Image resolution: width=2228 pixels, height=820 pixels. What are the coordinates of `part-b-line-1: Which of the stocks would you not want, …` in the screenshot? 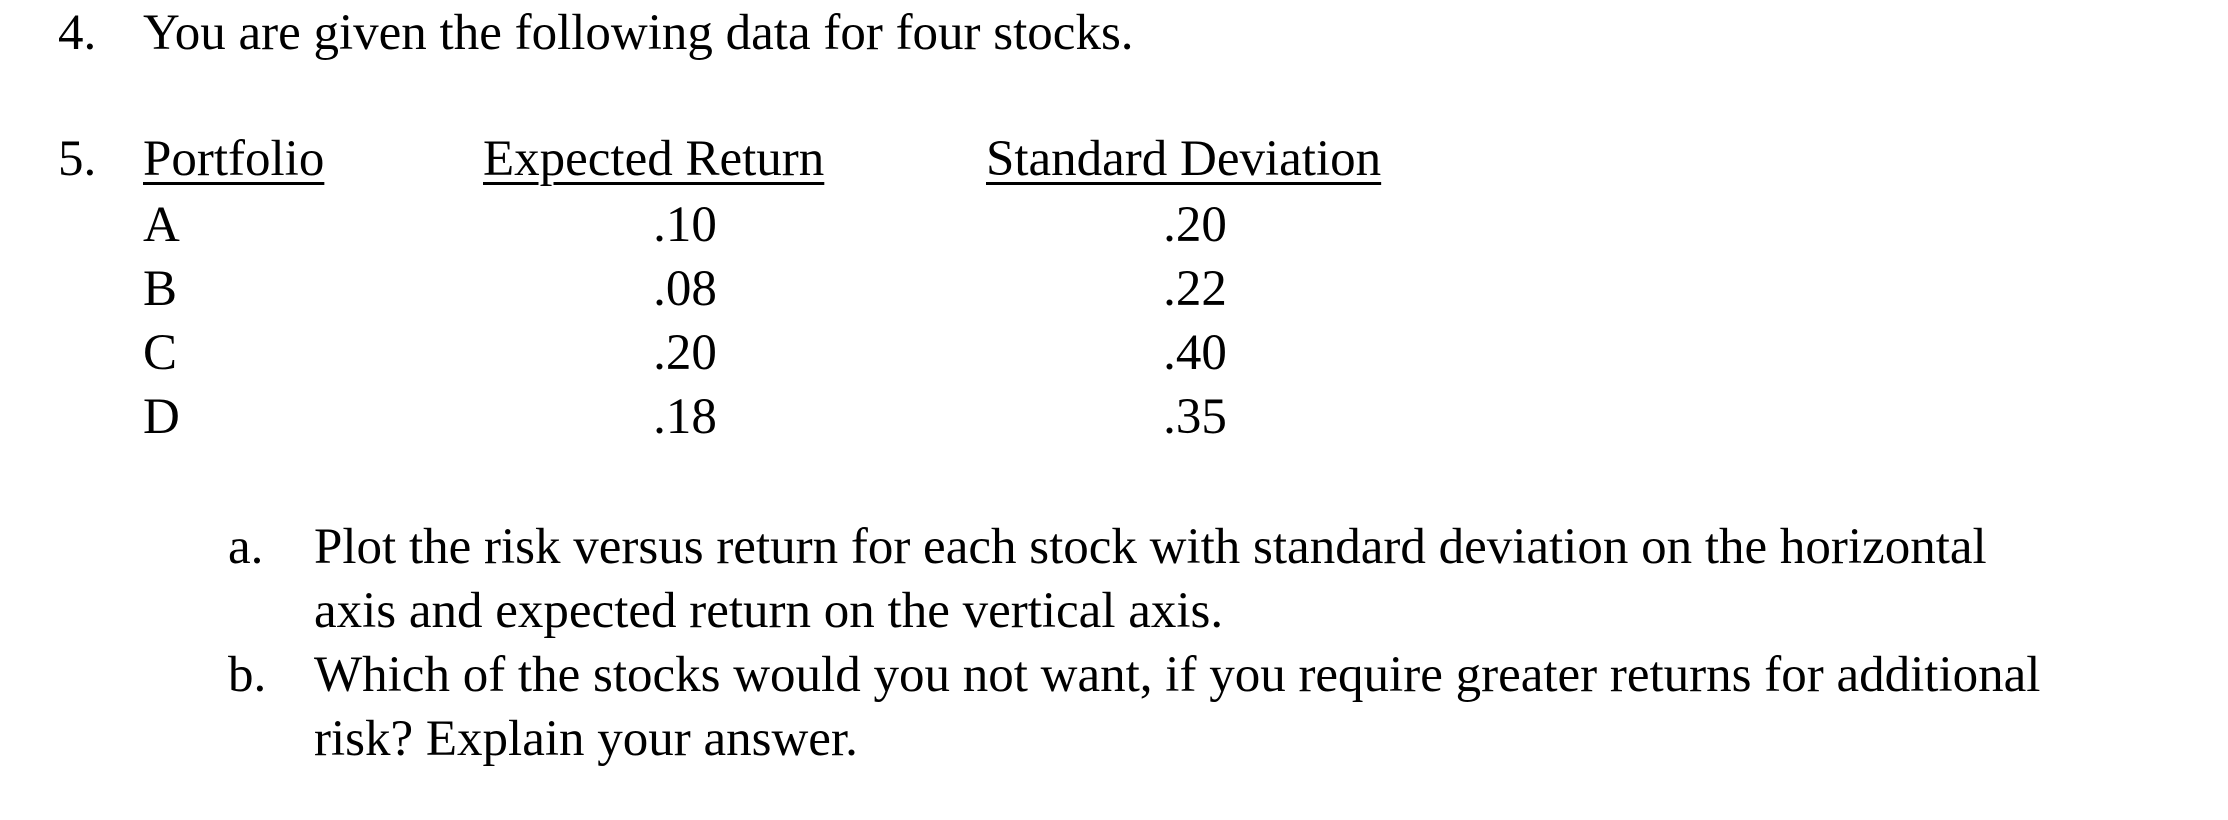 It's located at (1177, 675).